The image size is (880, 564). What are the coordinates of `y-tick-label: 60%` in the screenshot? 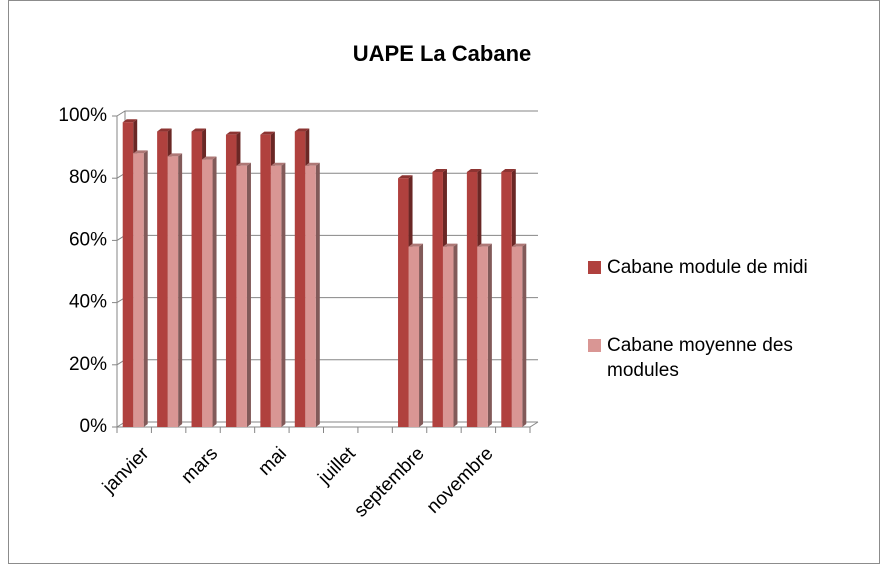 It's located at (88, 239).